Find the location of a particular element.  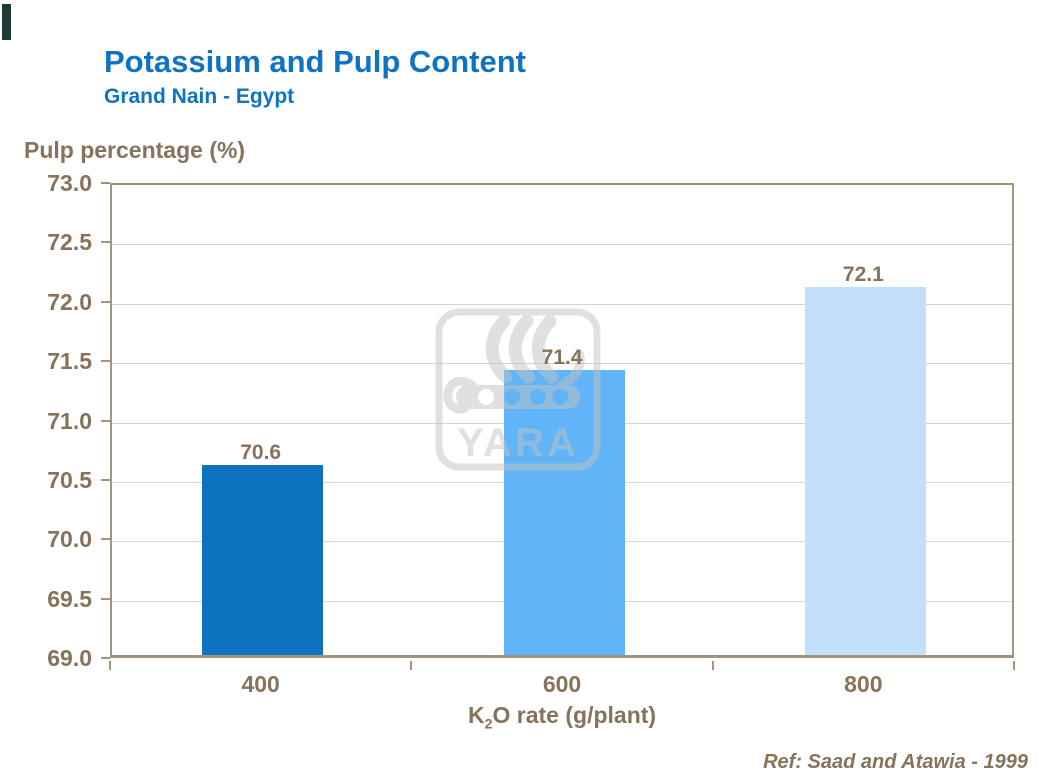

x-axis-title: K2O rate (g/plant) is located at coordinates (562, 717).